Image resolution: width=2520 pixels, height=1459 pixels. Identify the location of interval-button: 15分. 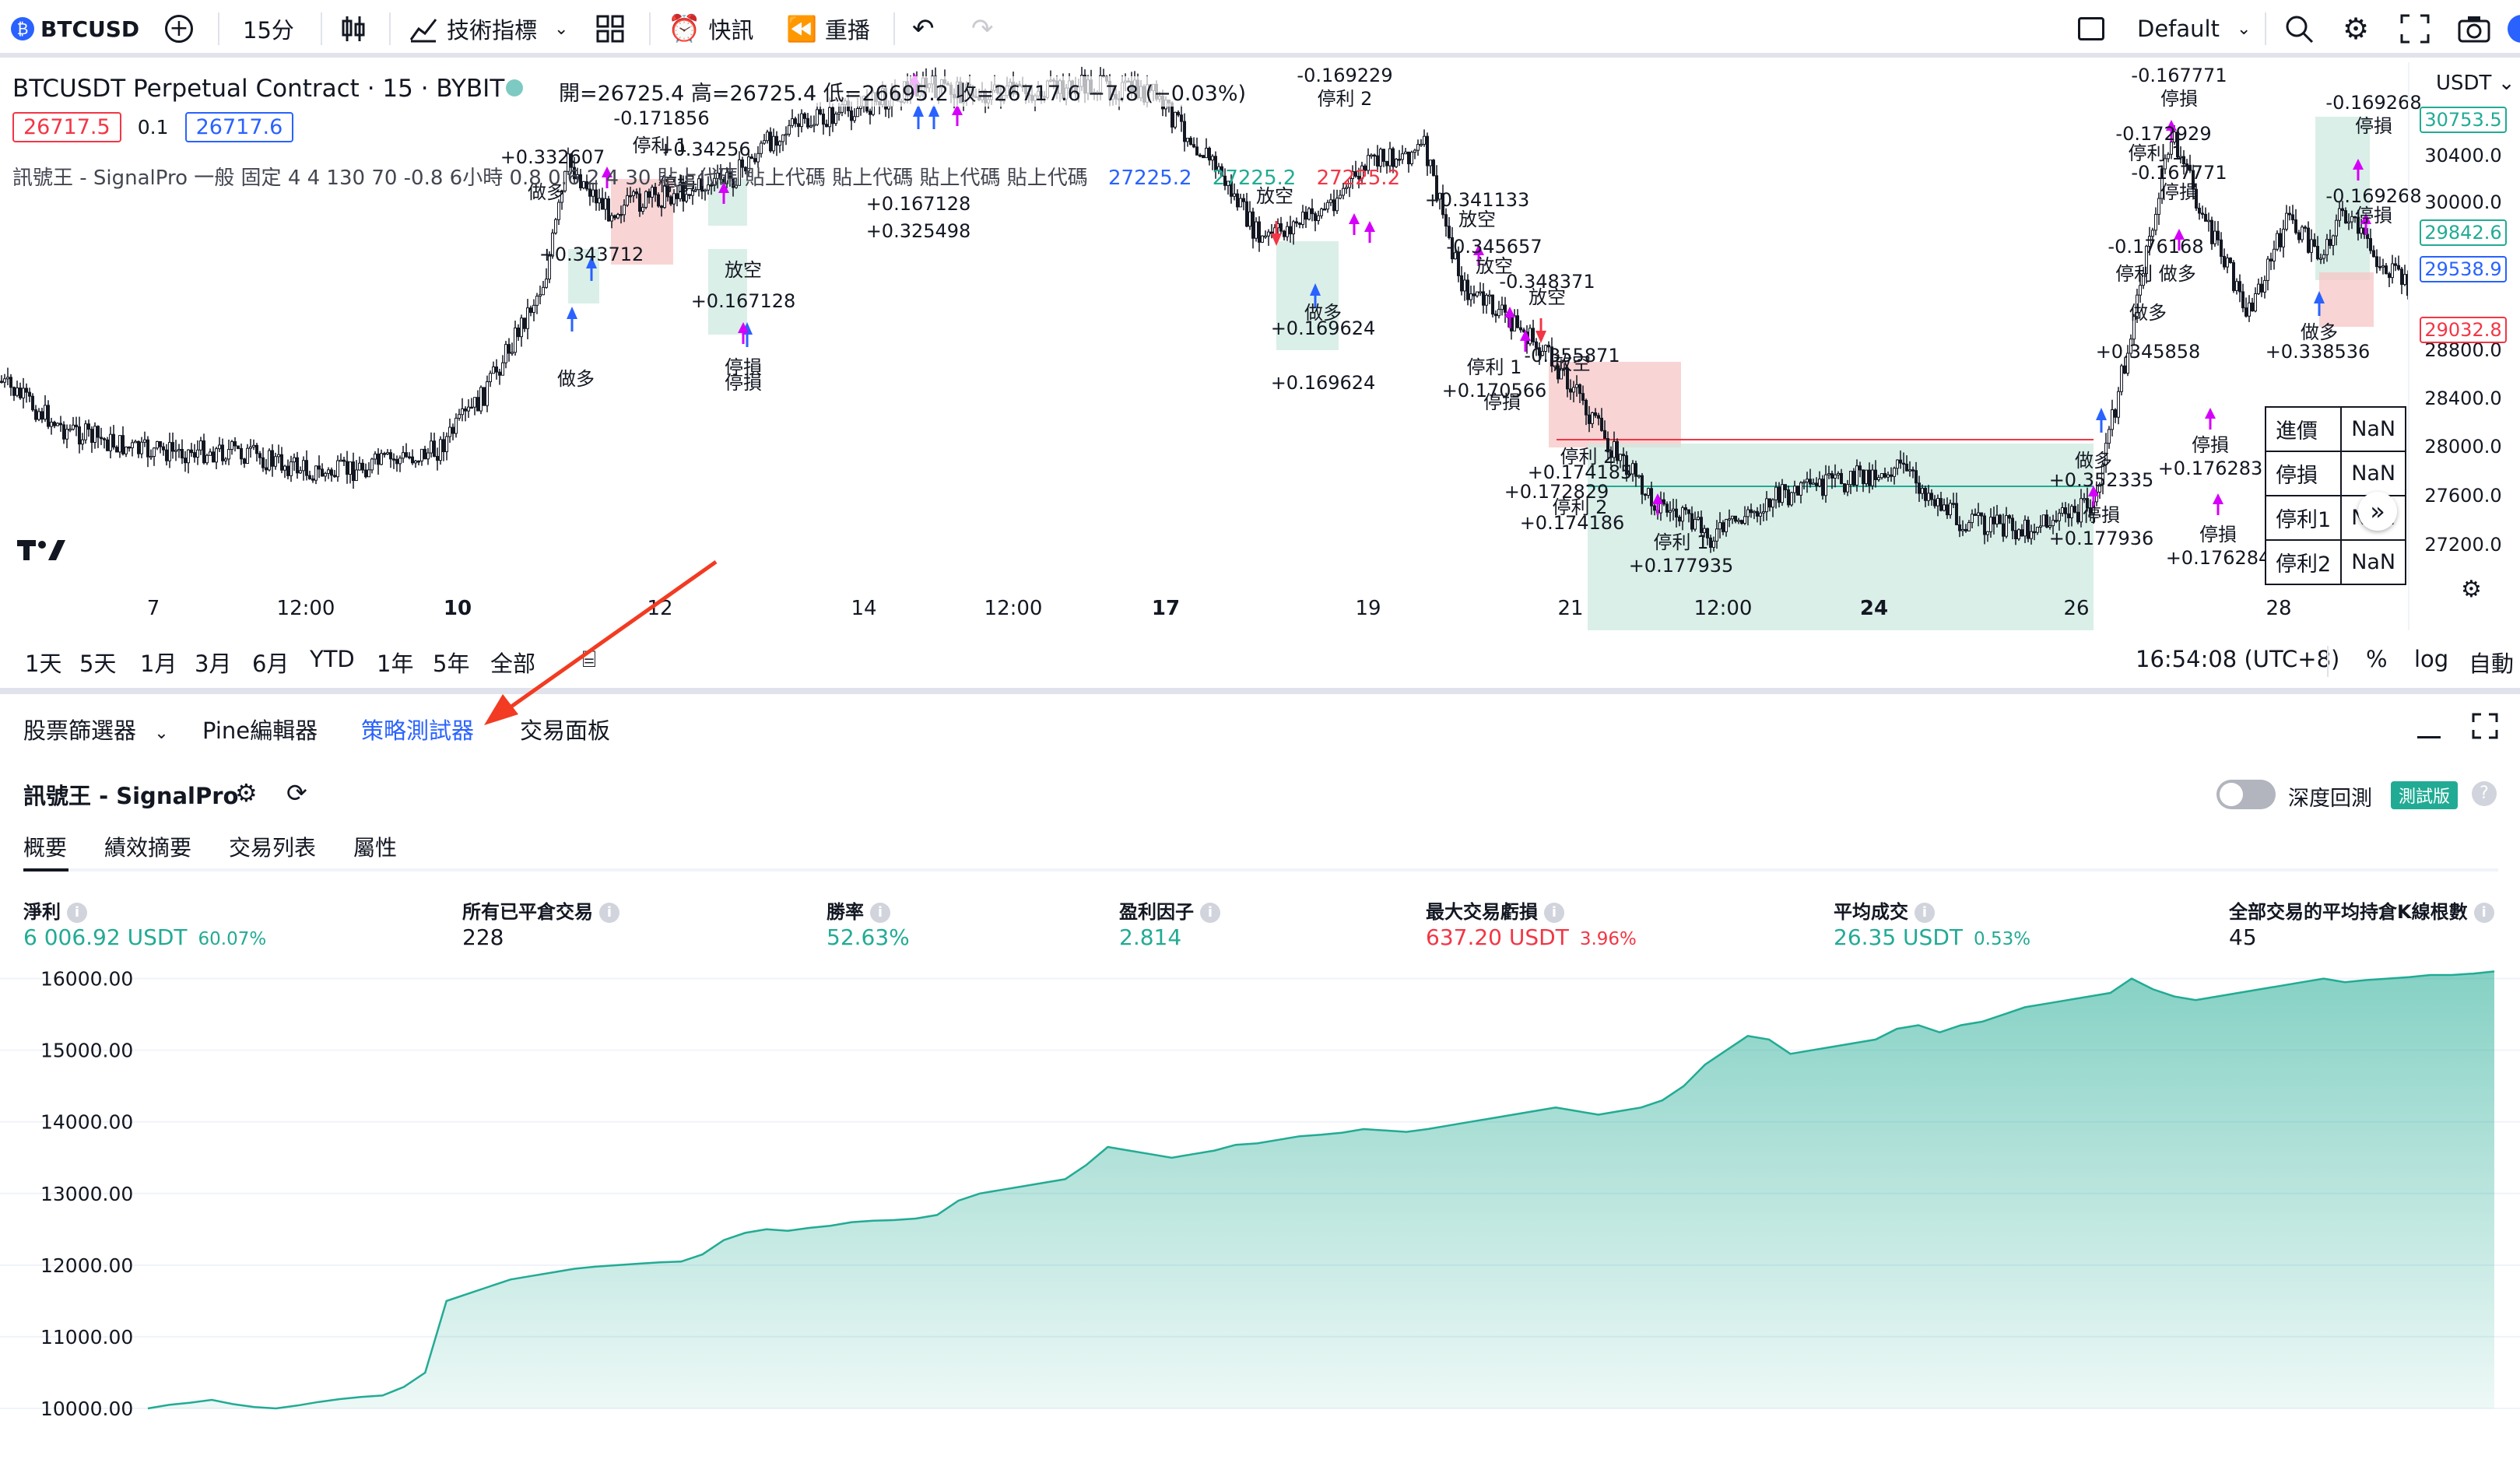
(269, 29).